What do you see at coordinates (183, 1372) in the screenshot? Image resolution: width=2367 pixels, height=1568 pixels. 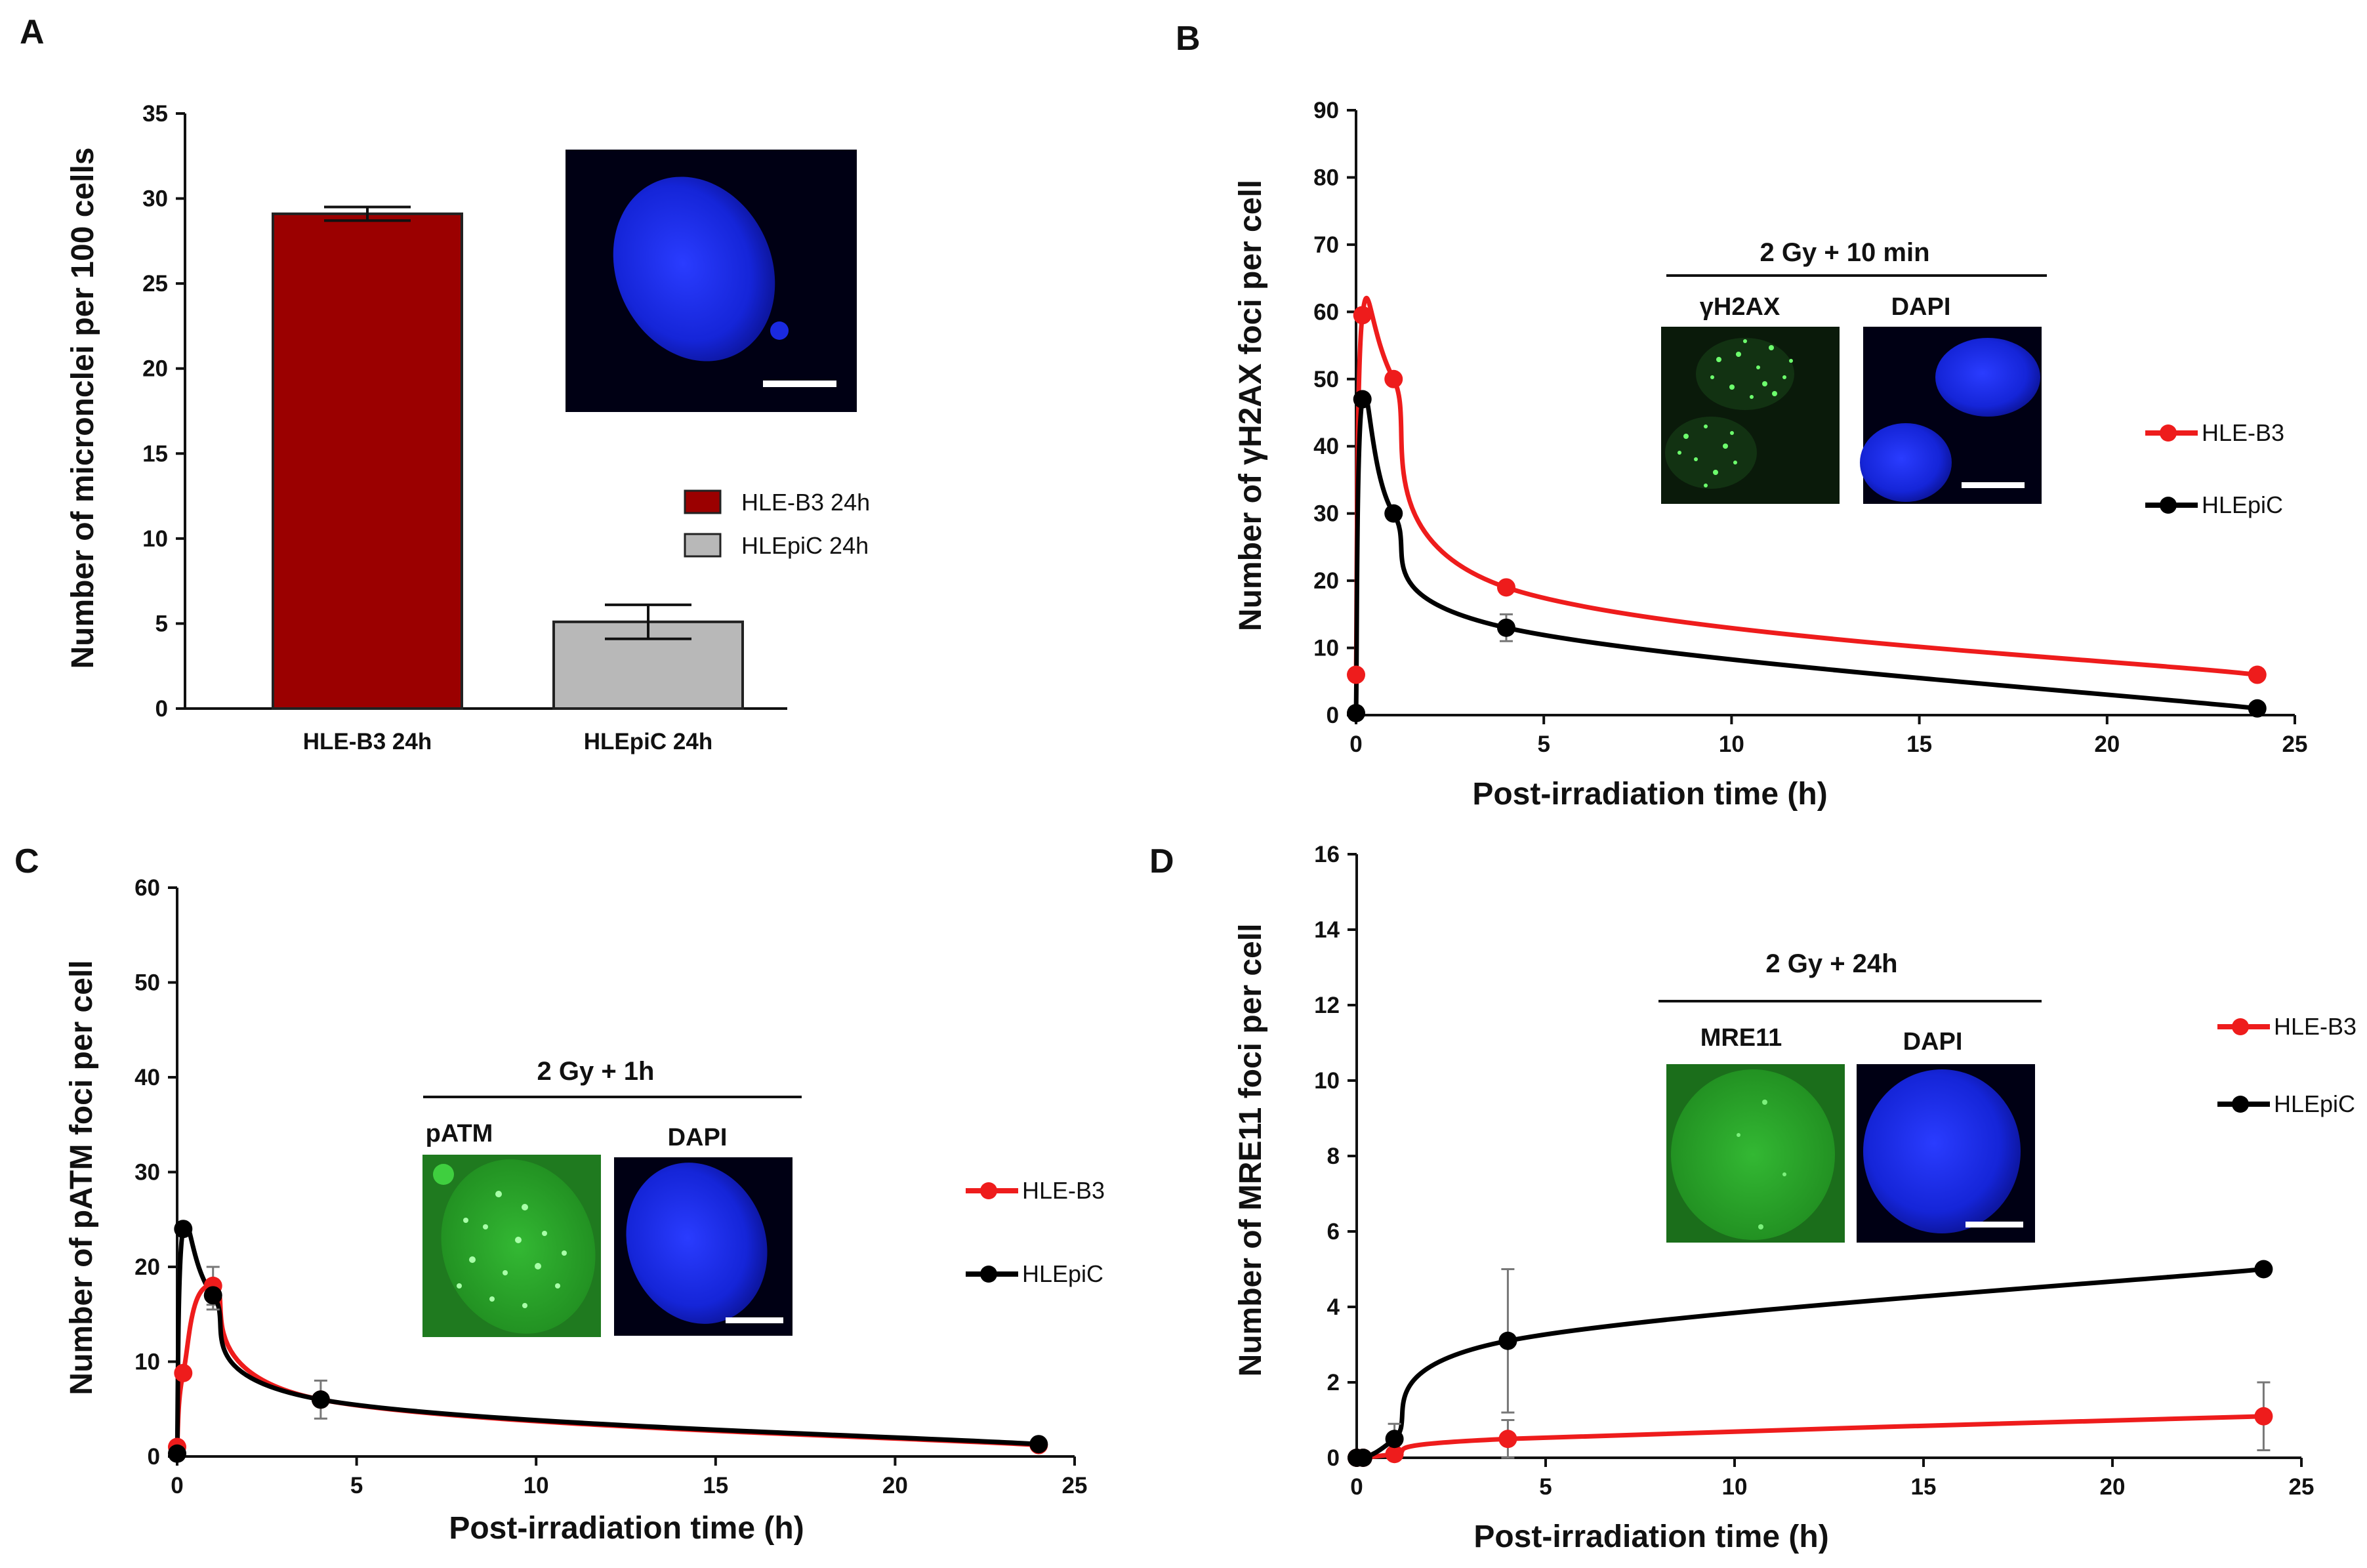 I see `panel-c-point-hle-b3` at bounding box center [183, 1372].